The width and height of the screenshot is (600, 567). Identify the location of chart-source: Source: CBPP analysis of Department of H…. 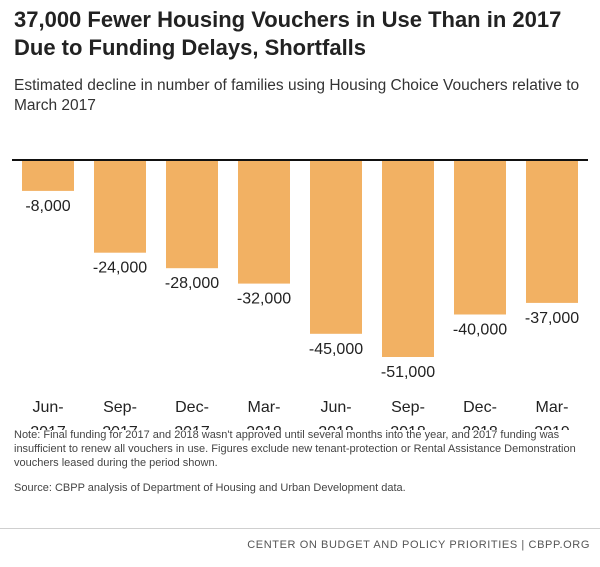
(210, 488).